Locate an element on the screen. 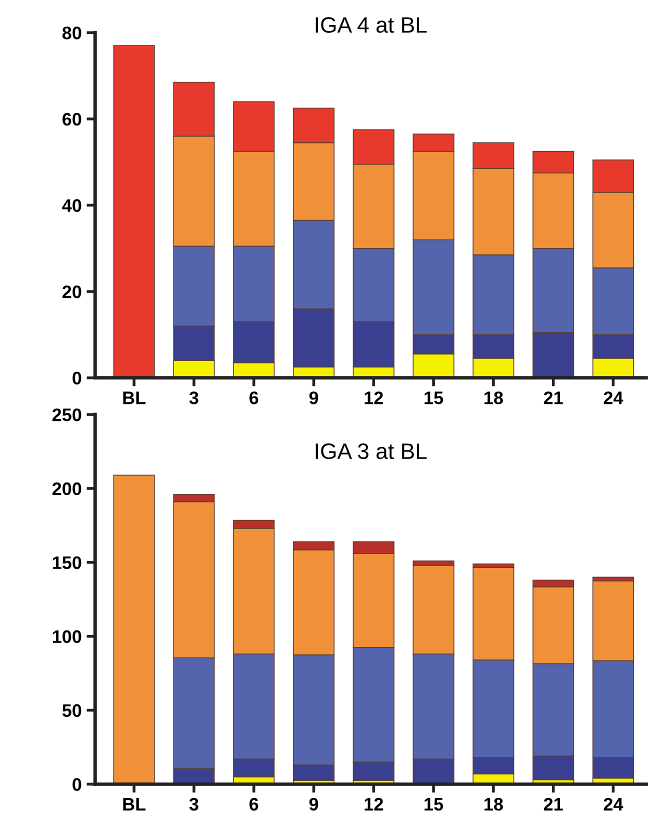  y-tick-label: 100 is located at coordinates (67, 637).